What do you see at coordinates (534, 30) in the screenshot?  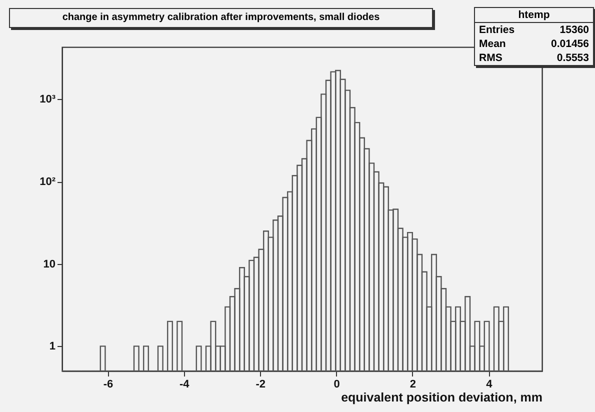 I see `text: Entries 15360` at bounding box center [534, 30].